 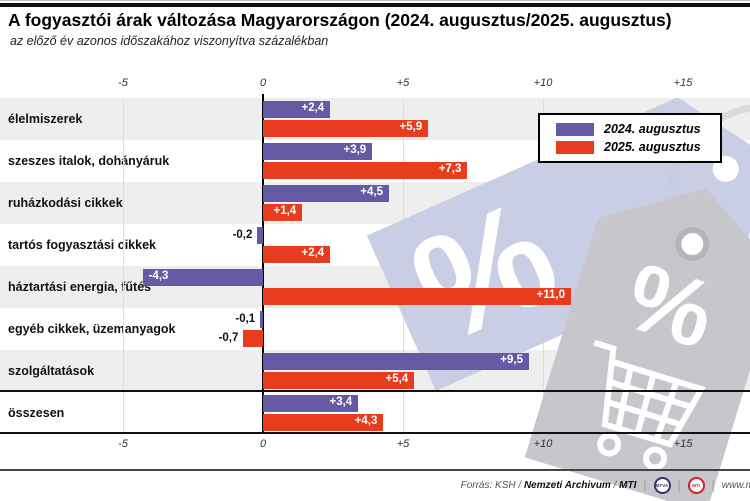 What do you see at coordinates (202, 277) in the screenshot?
I see `bar-2024augusztus-5: -4,3` at bounding box center [202, 277].